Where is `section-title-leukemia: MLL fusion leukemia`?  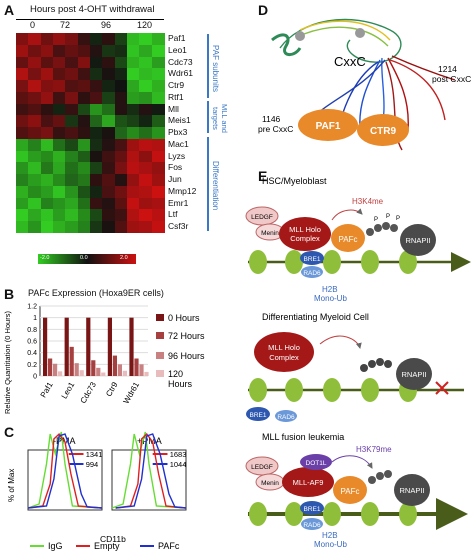
section-title-leukemia: MLL fusion leukemia is located at coordinates (303, 437).